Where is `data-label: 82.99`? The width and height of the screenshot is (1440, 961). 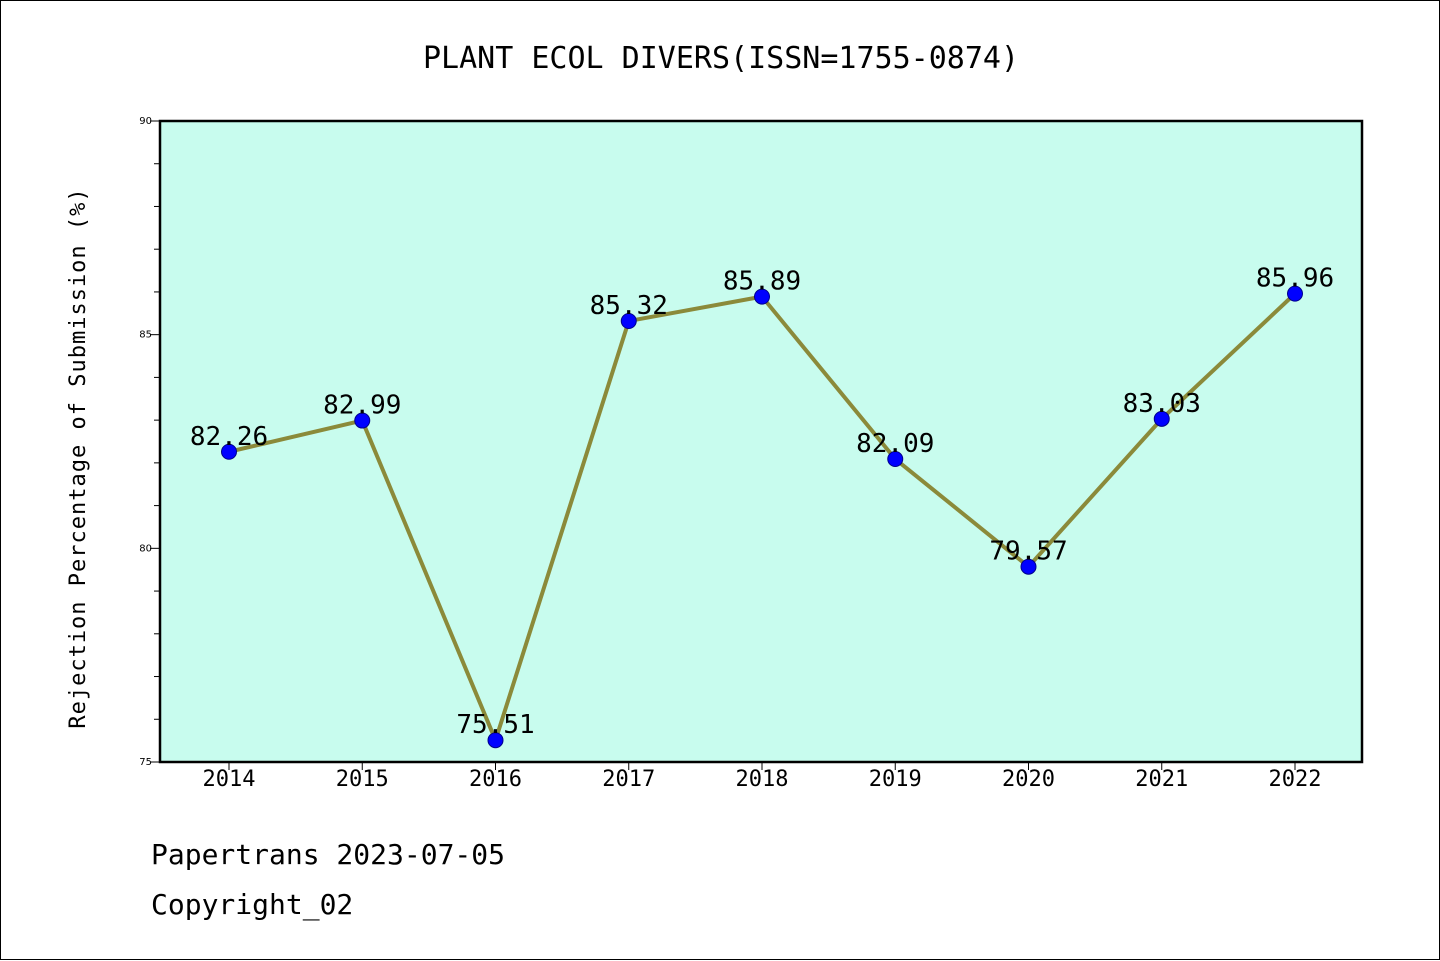
data-label: 82.99 is located at coordinates (362, 406).